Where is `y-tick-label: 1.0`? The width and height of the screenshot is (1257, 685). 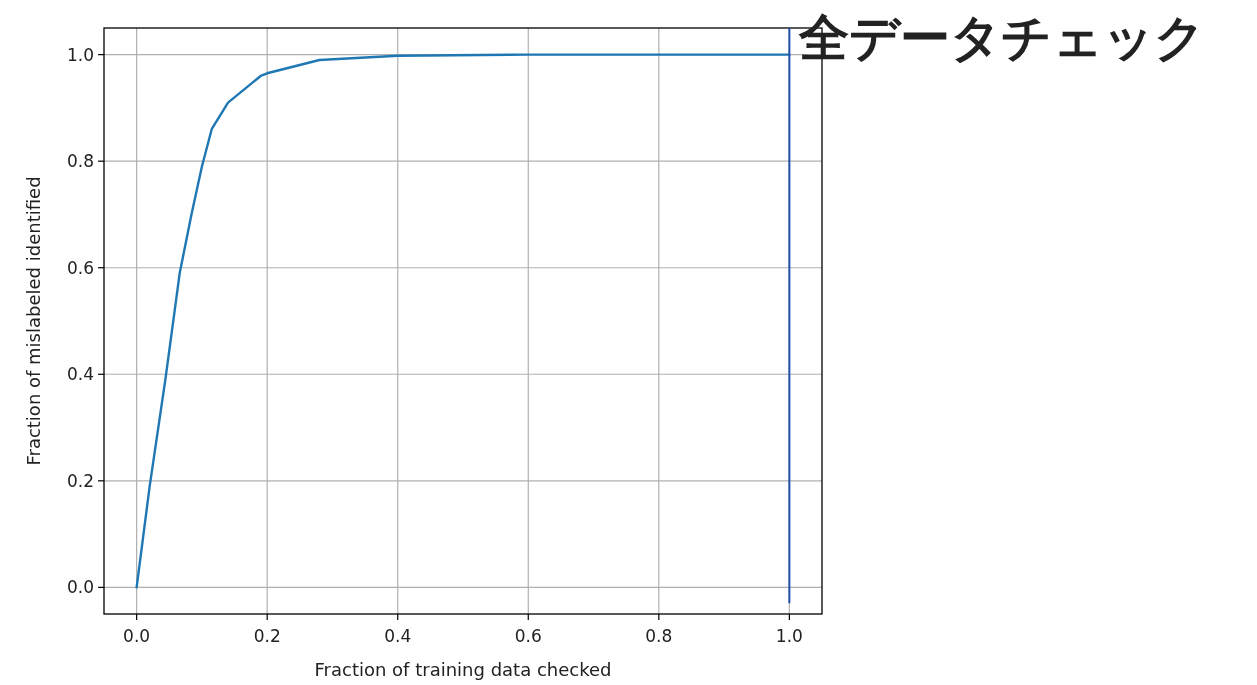
y-tick-label: 1.0 is located at coordinates (80, 54).